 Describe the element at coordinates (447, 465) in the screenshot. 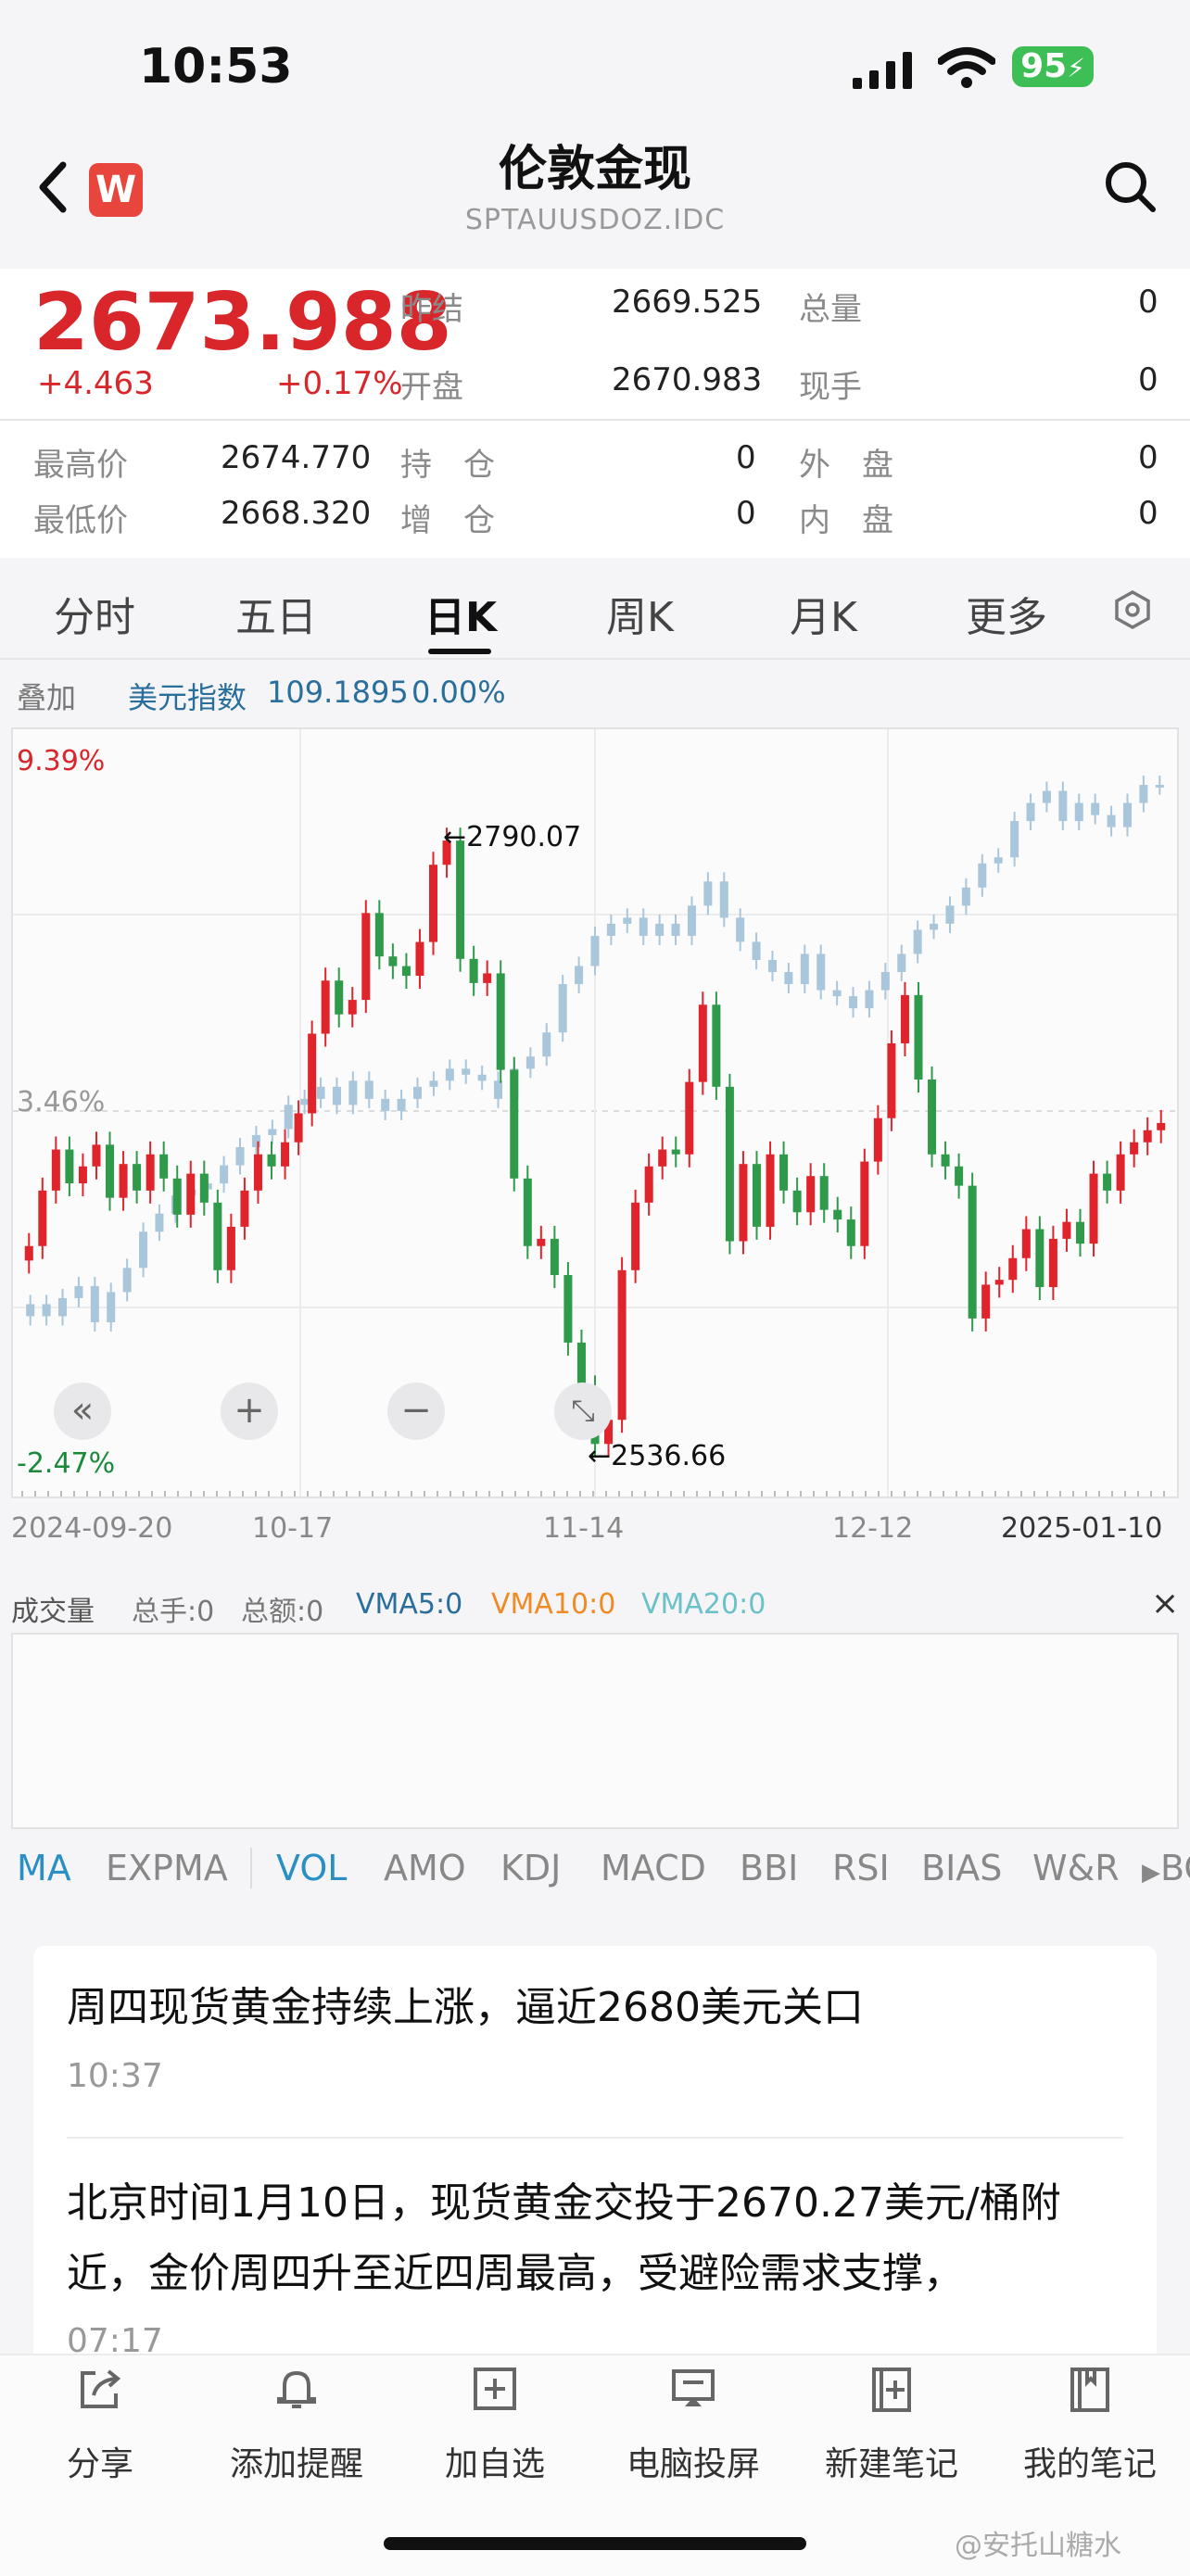

I see `hold-label: 持 仓` at that location.